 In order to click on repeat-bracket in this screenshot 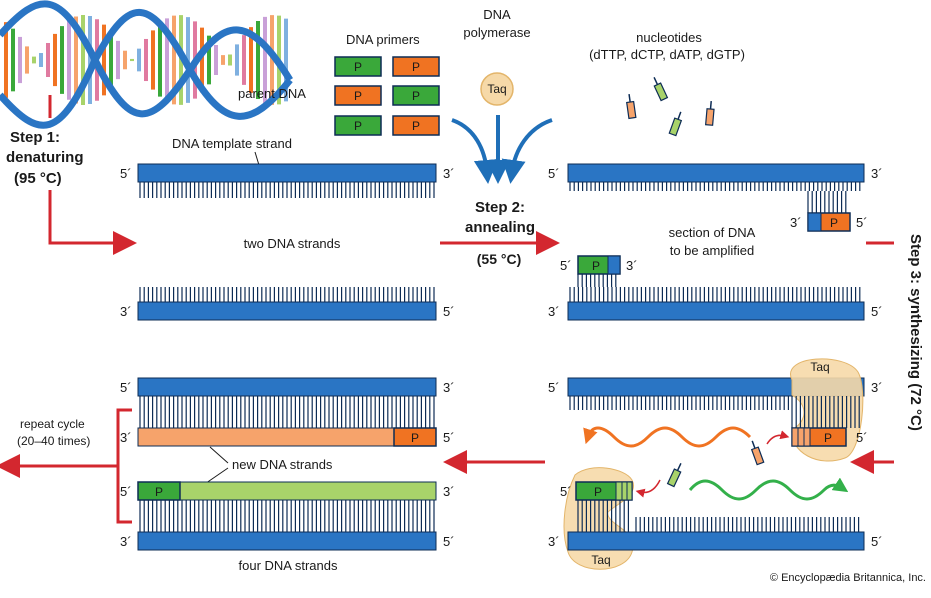, I will do `click(124, 466)`.